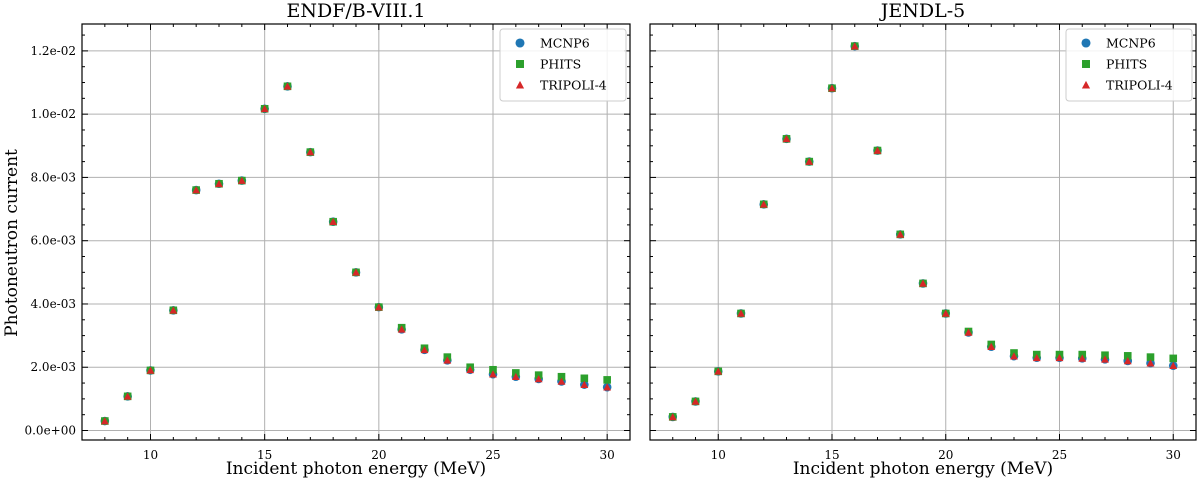 The height and width of the screenshot is (486, 1200). I want to click on y-tick-label: 4.0e-03, so click(53, 304).